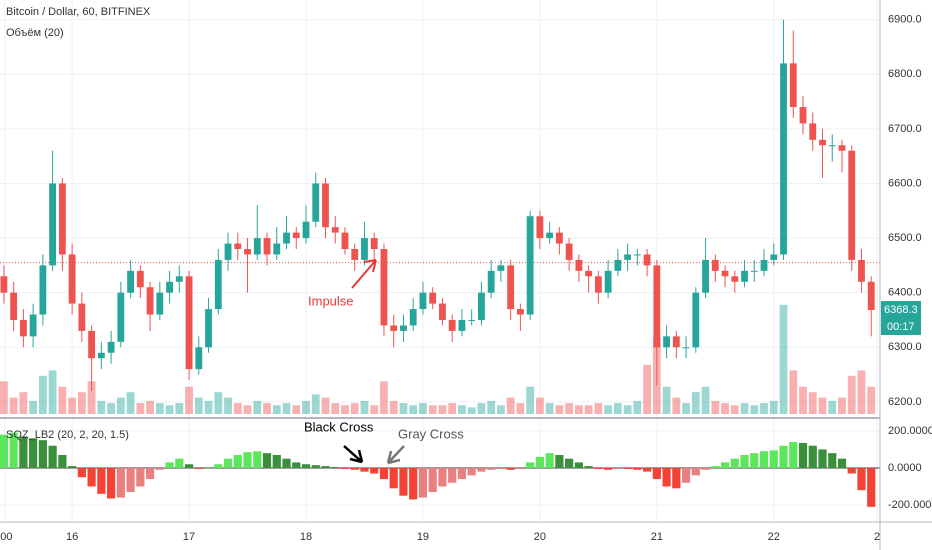  What do you see at coordinates (774, 537) in the screenshot?
I see `x-tick-label: 22` at bounding box center [774, 537].